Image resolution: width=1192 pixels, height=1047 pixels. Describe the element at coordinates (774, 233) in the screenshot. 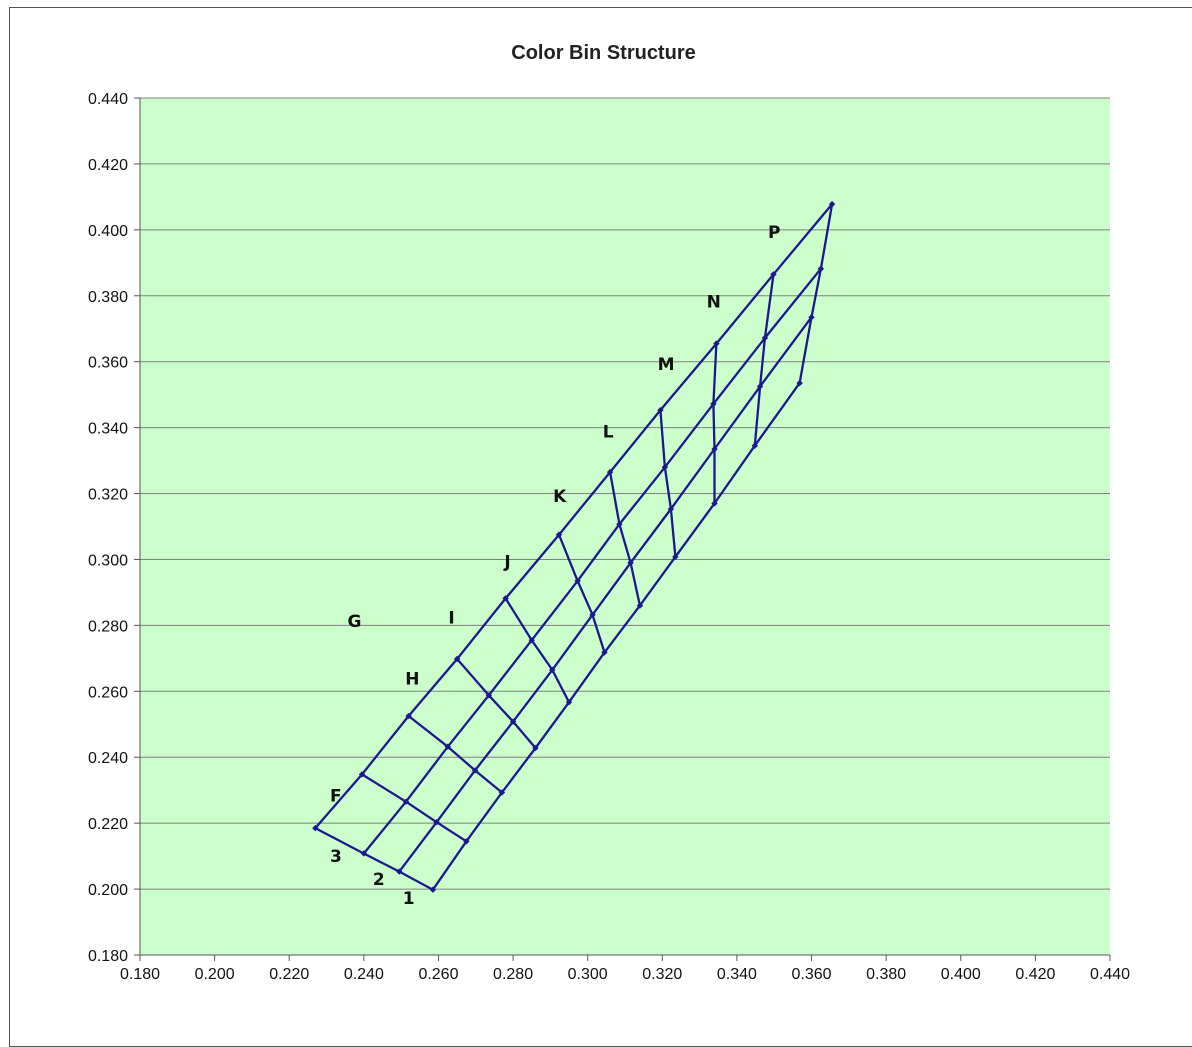

I see `bin-column-label: P` at that location.